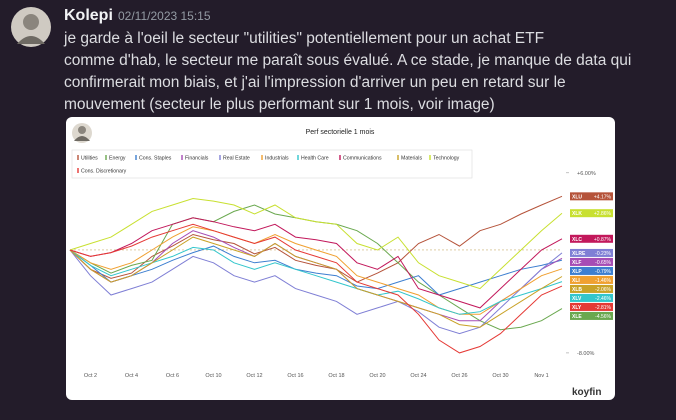 The height and width of the screenshot is (420, 676). Describe the element at coordinates (579, 254) in the screenshot. I see `end-label-ticker: XLRE` at that location.